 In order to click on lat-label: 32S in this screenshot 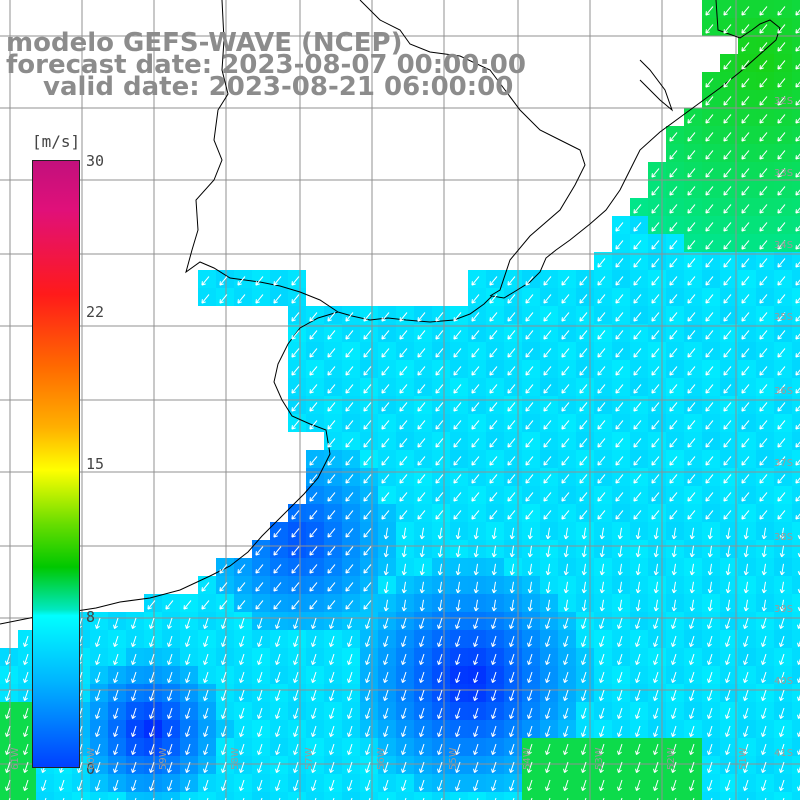, I will do `click(784, 101)`.